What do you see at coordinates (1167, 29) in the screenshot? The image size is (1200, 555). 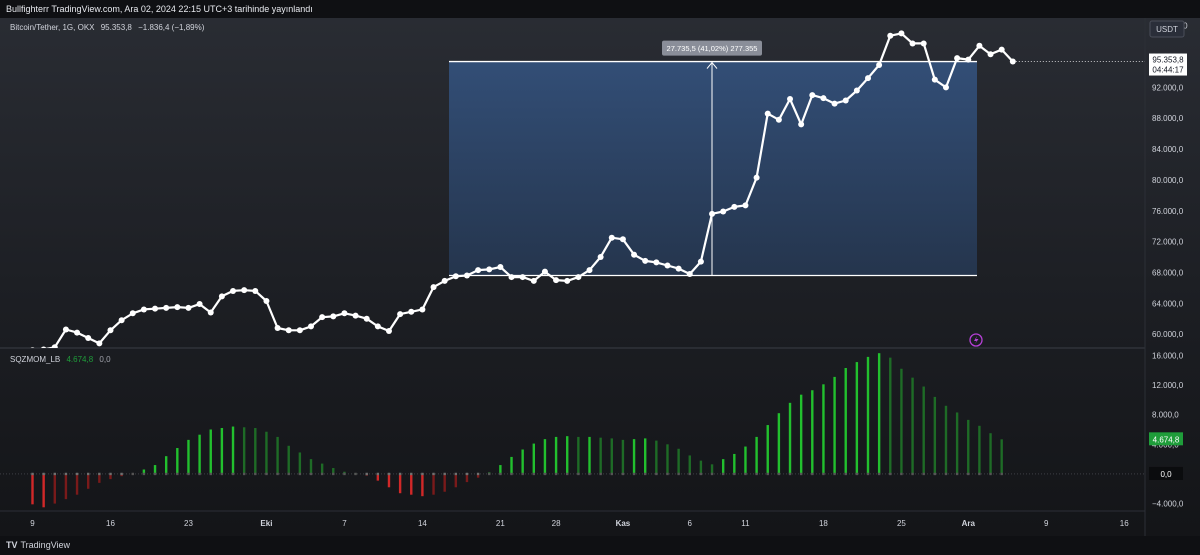 I see `currency-badge` at bounding box center [1167, 29].